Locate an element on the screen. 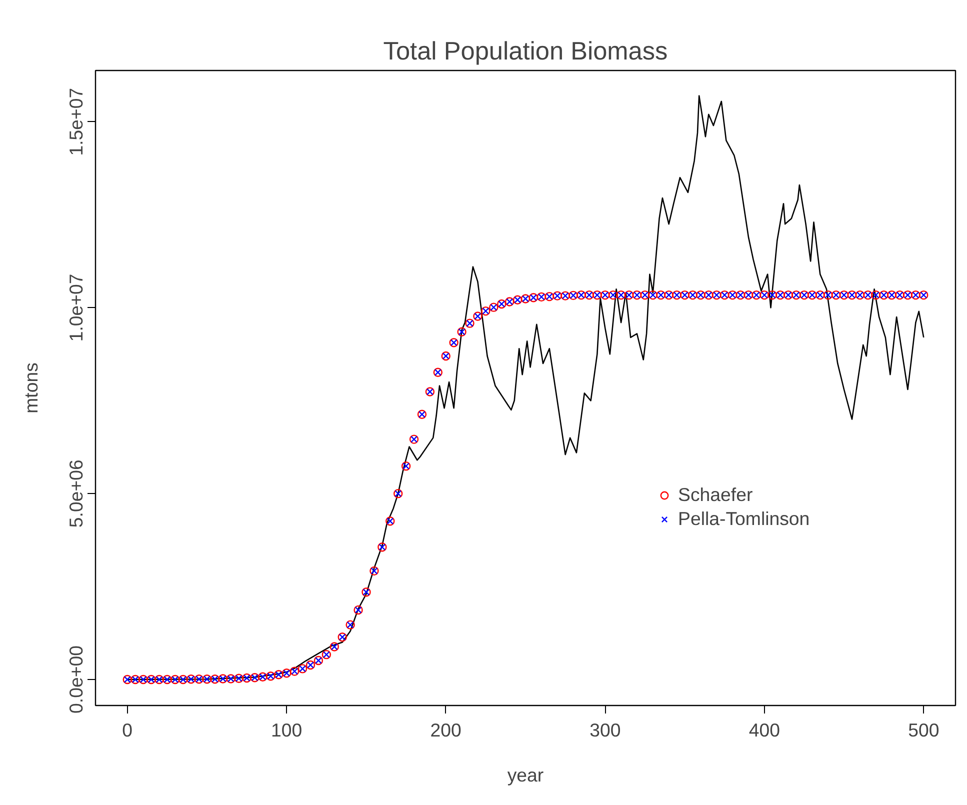  y-tick-label: 1.0e+07 is located at coordinates (76, 308).